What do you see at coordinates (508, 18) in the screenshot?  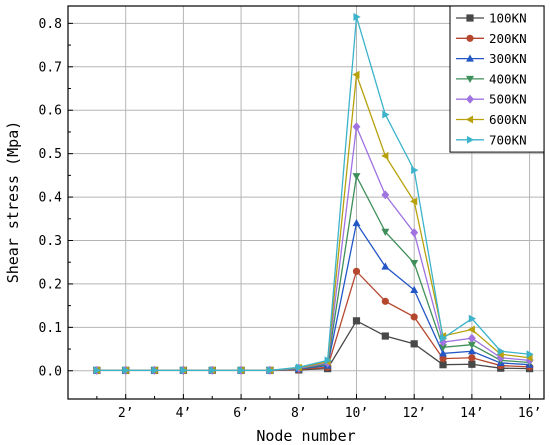 I see `legend-label: 100KN` at bounding box center [508, 18].